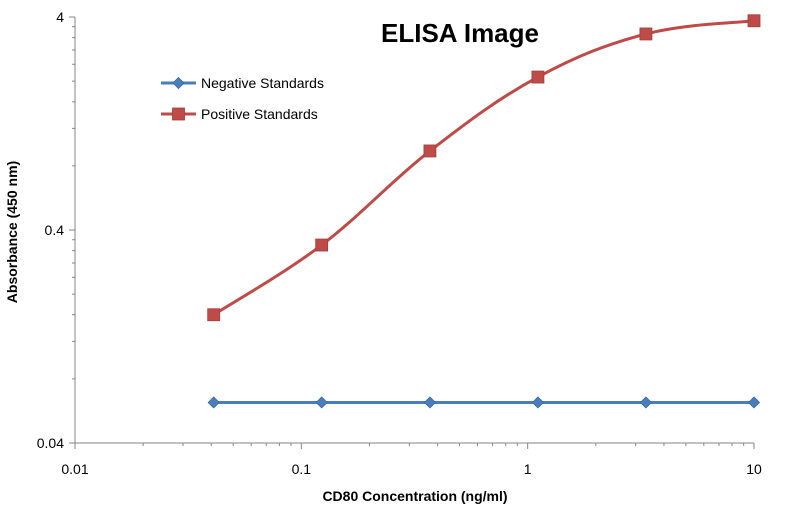  What do you see at coordinates (50, 443) in the screenshot?
I see `y-tick-label: 0.04` at bounding box center [50, 443].